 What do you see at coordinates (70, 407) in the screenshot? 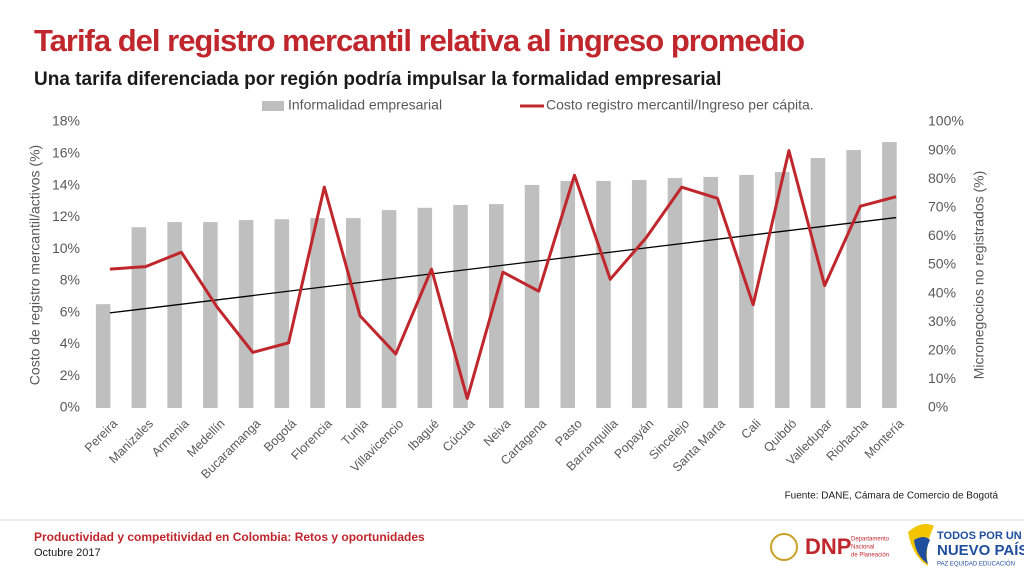
I see `y-tick-label: 0%` at bounding box center [70, 407].